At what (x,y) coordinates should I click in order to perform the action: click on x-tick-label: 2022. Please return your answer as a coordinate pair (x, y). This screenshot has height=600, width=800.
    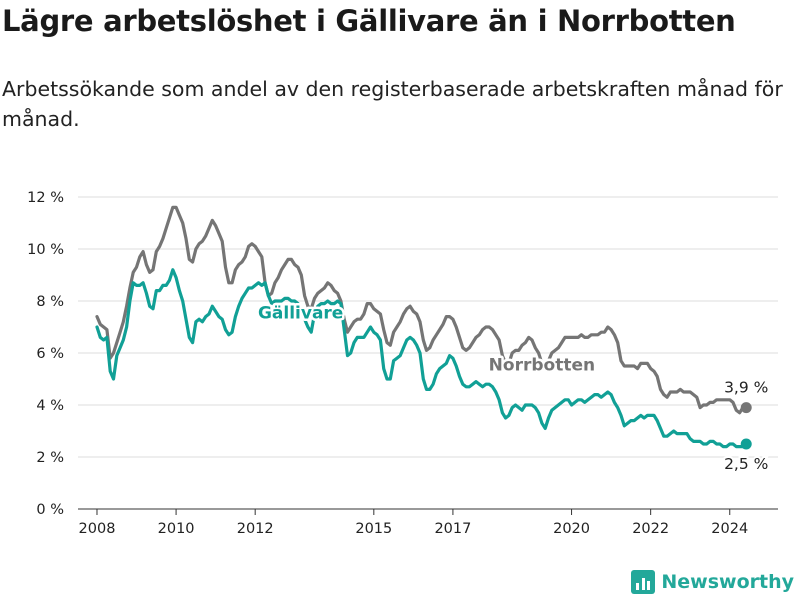
    Looking at the image, I should click on (650, 529).